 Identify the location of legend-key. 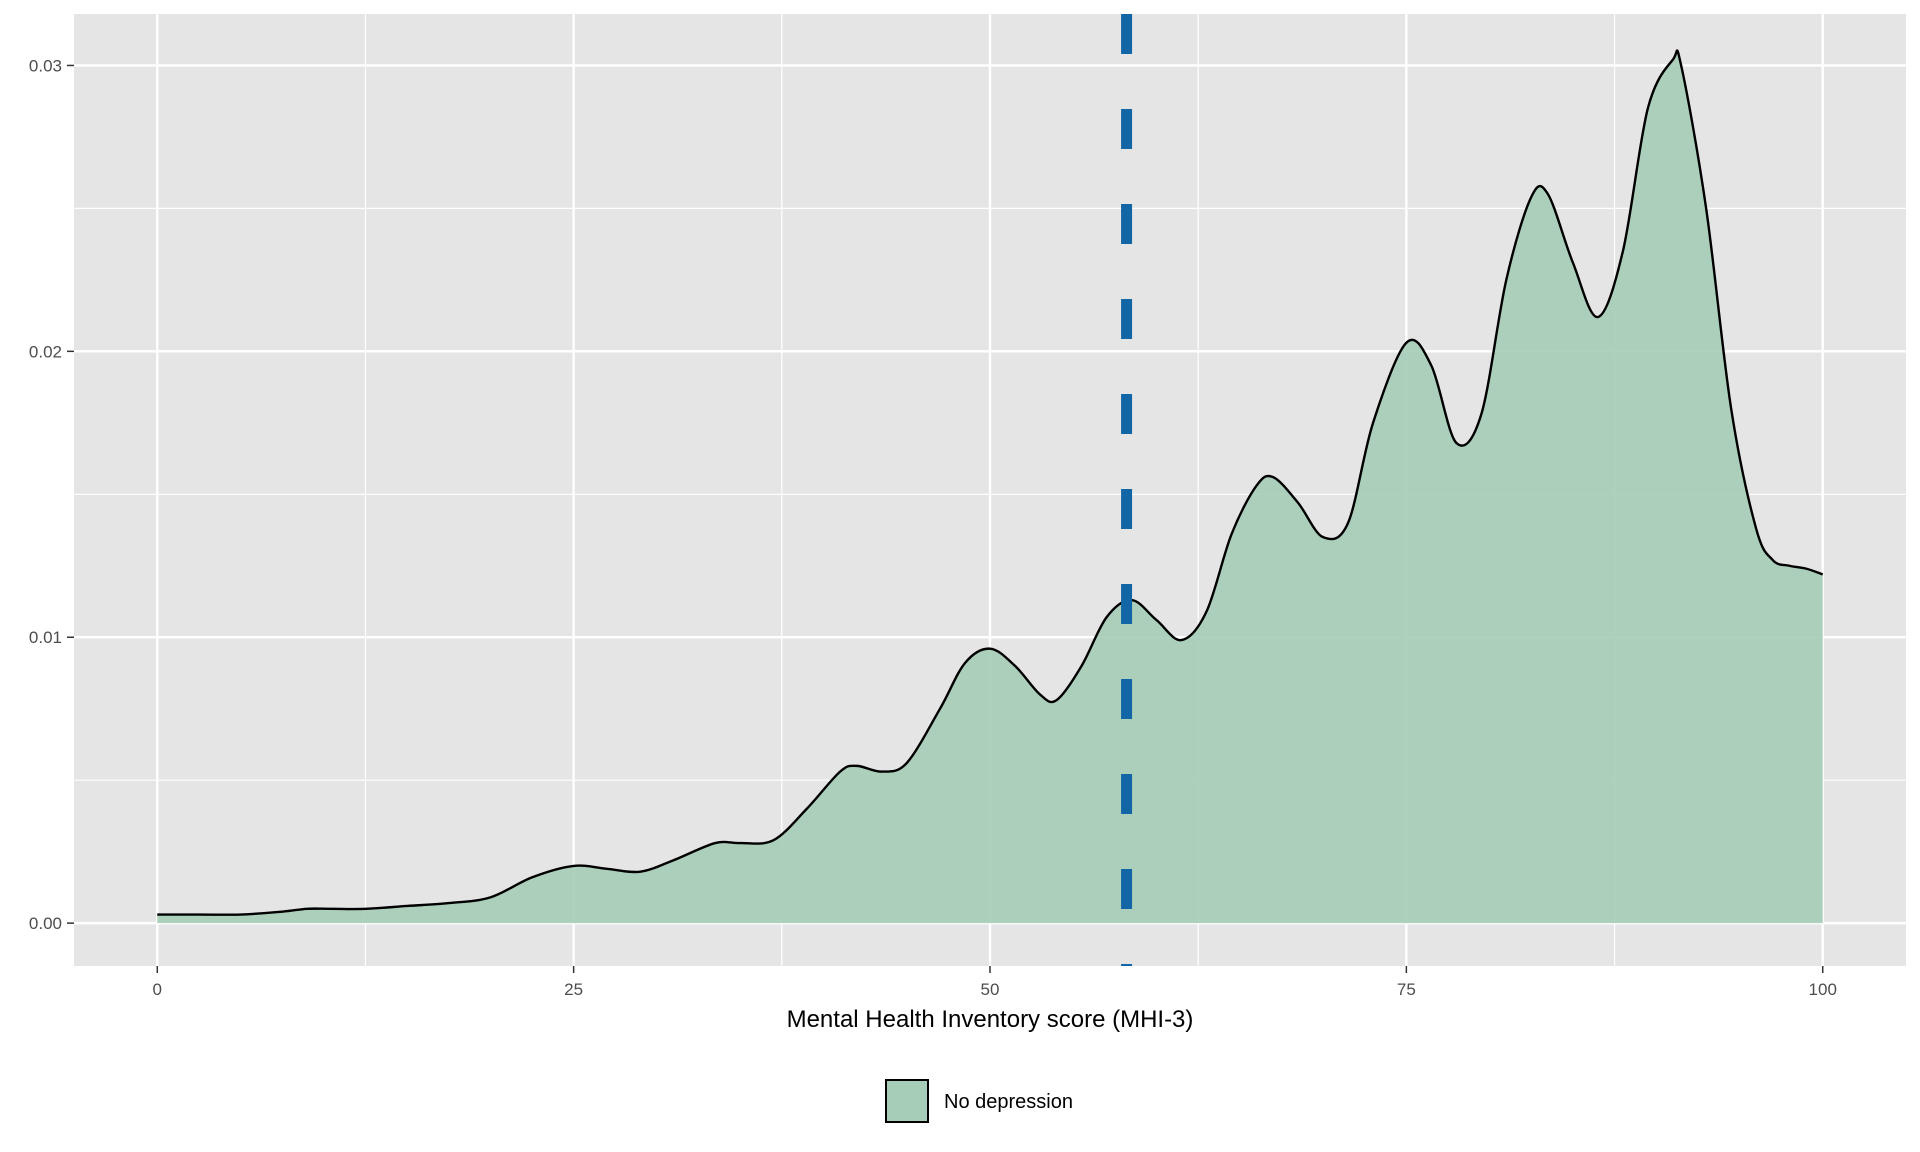
(907, 1101).